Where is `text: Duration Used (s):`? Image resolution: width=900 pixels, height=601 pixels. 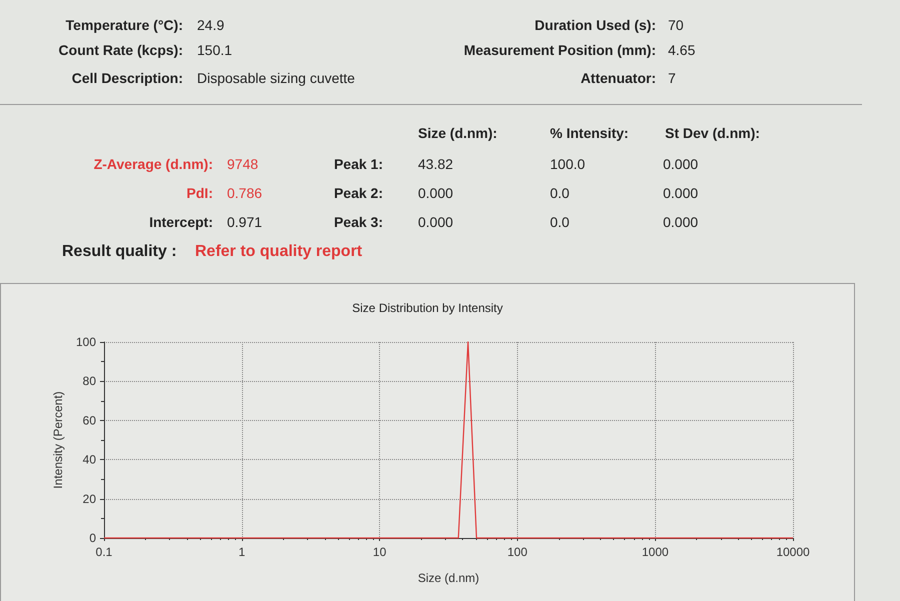
text: Duration Used (s): is located at coordinates (595, 25).